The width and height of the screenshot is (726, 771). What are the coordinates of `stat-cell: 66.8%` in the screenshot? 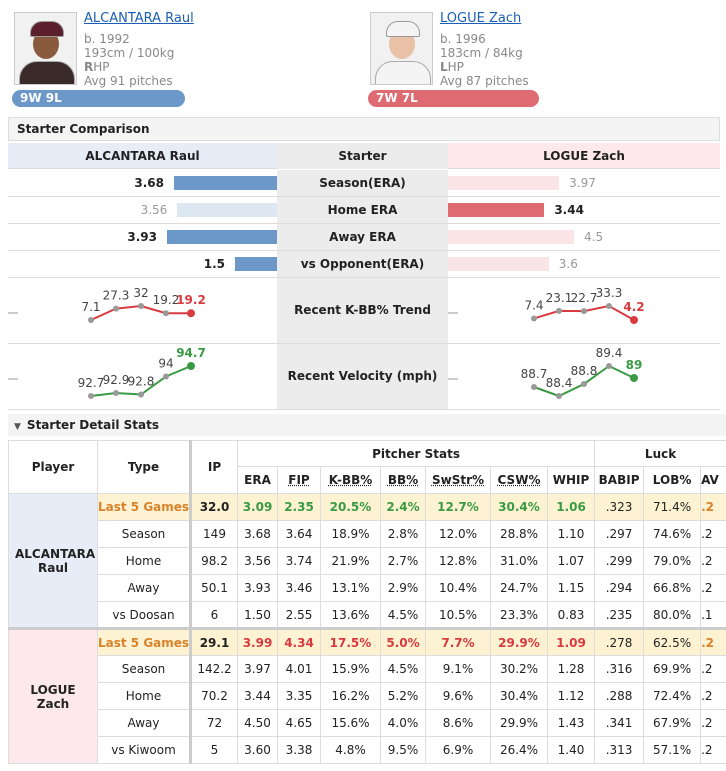 It's located at (672, 588).